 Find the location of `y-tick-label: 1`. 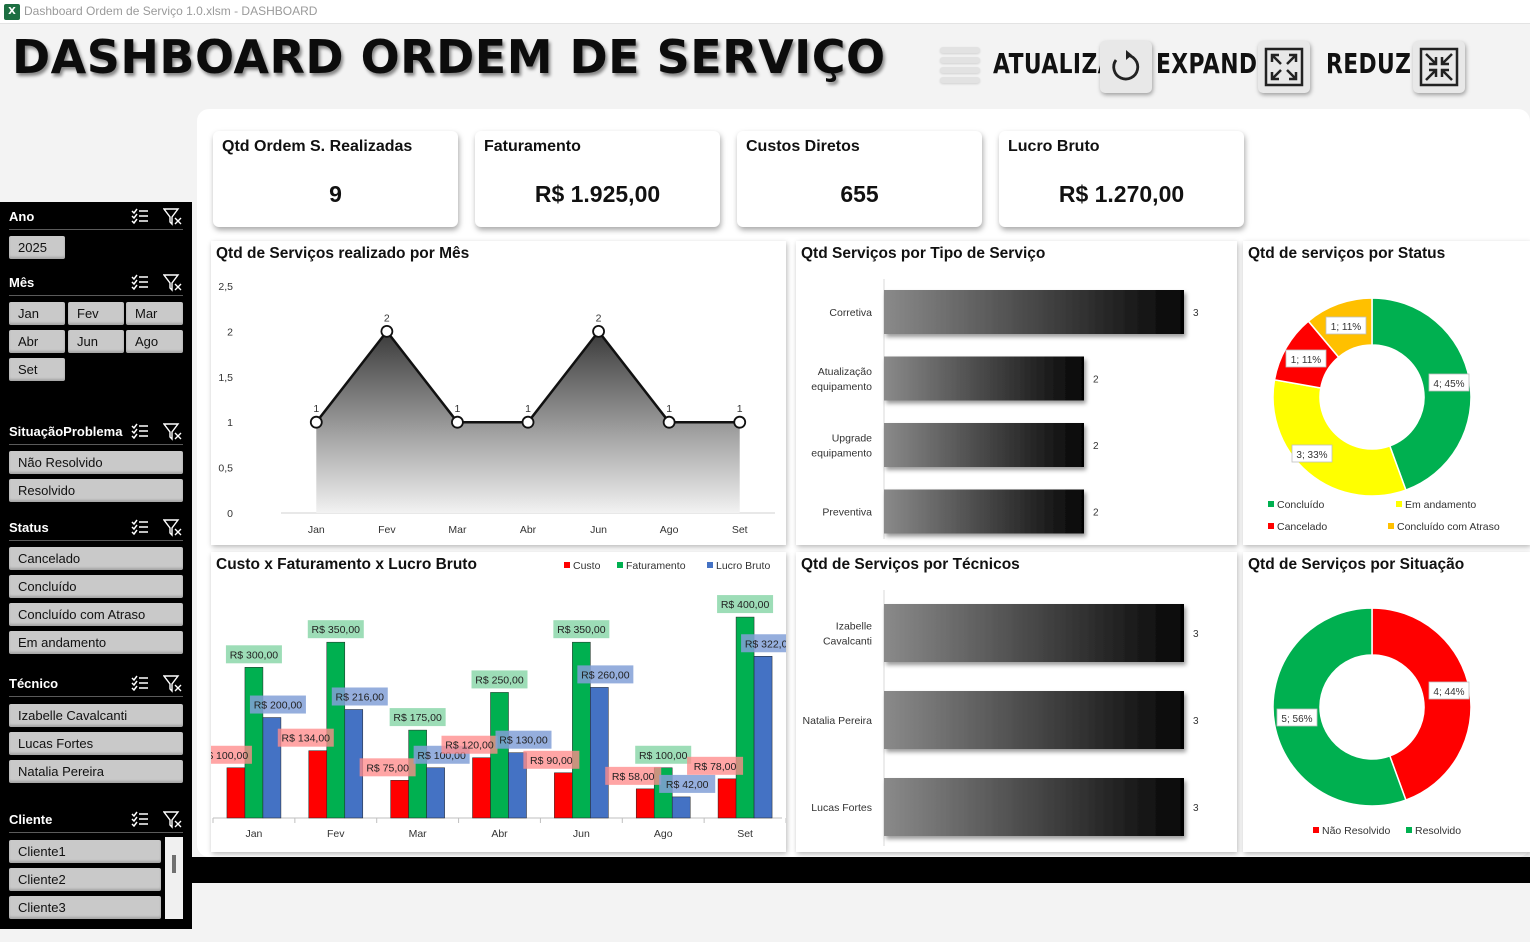

y-tick-label: 1 is located at coordinates (230, 423).